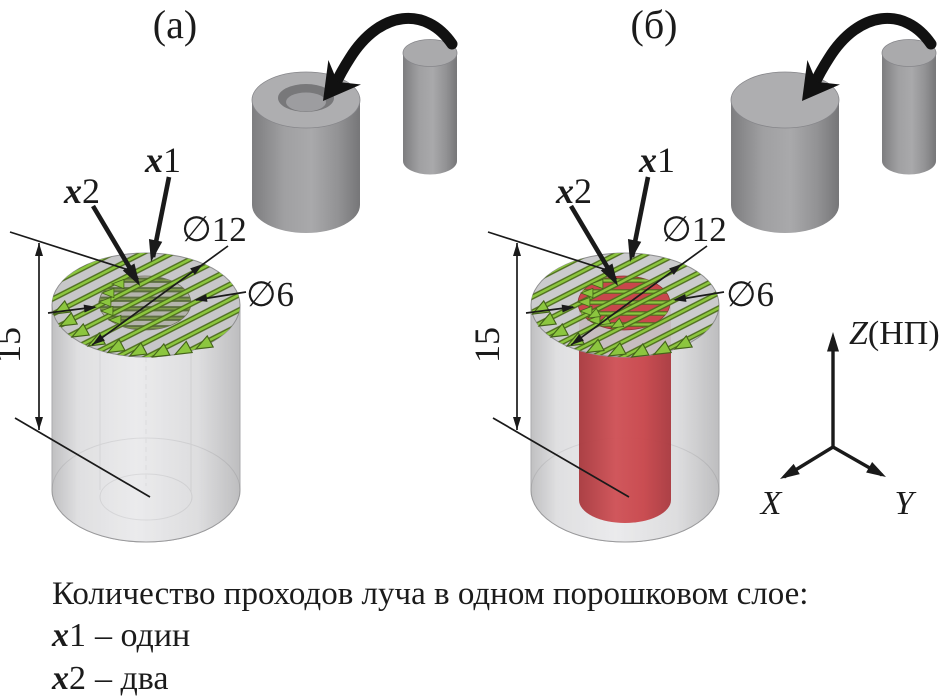  I want to click on x1-label-a: x1, so click(162, 160).